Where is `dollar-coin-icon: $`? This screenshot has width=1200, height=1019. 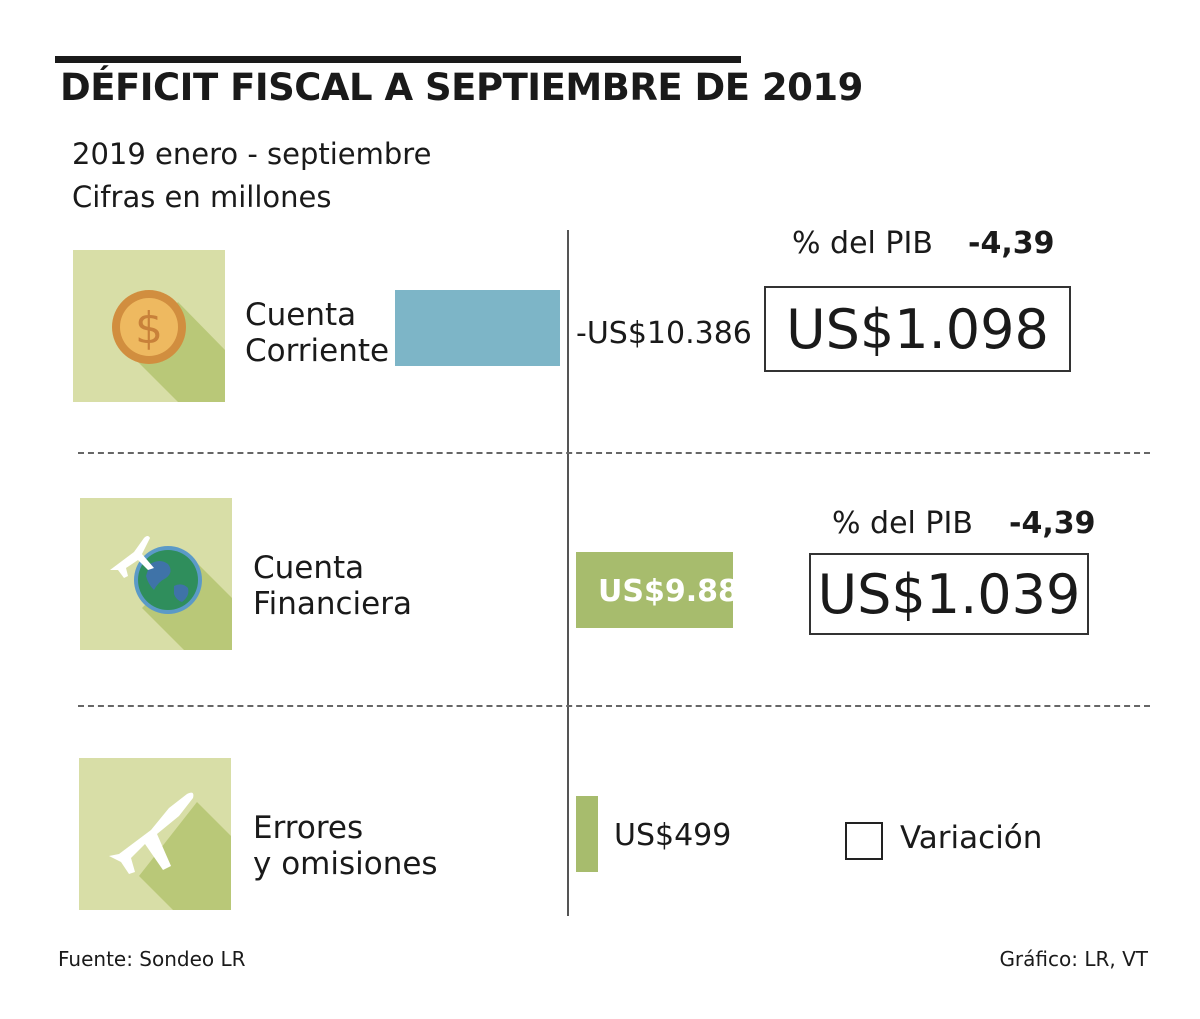
dollar-coin-icon: $ is located at coordinates (149, 326).